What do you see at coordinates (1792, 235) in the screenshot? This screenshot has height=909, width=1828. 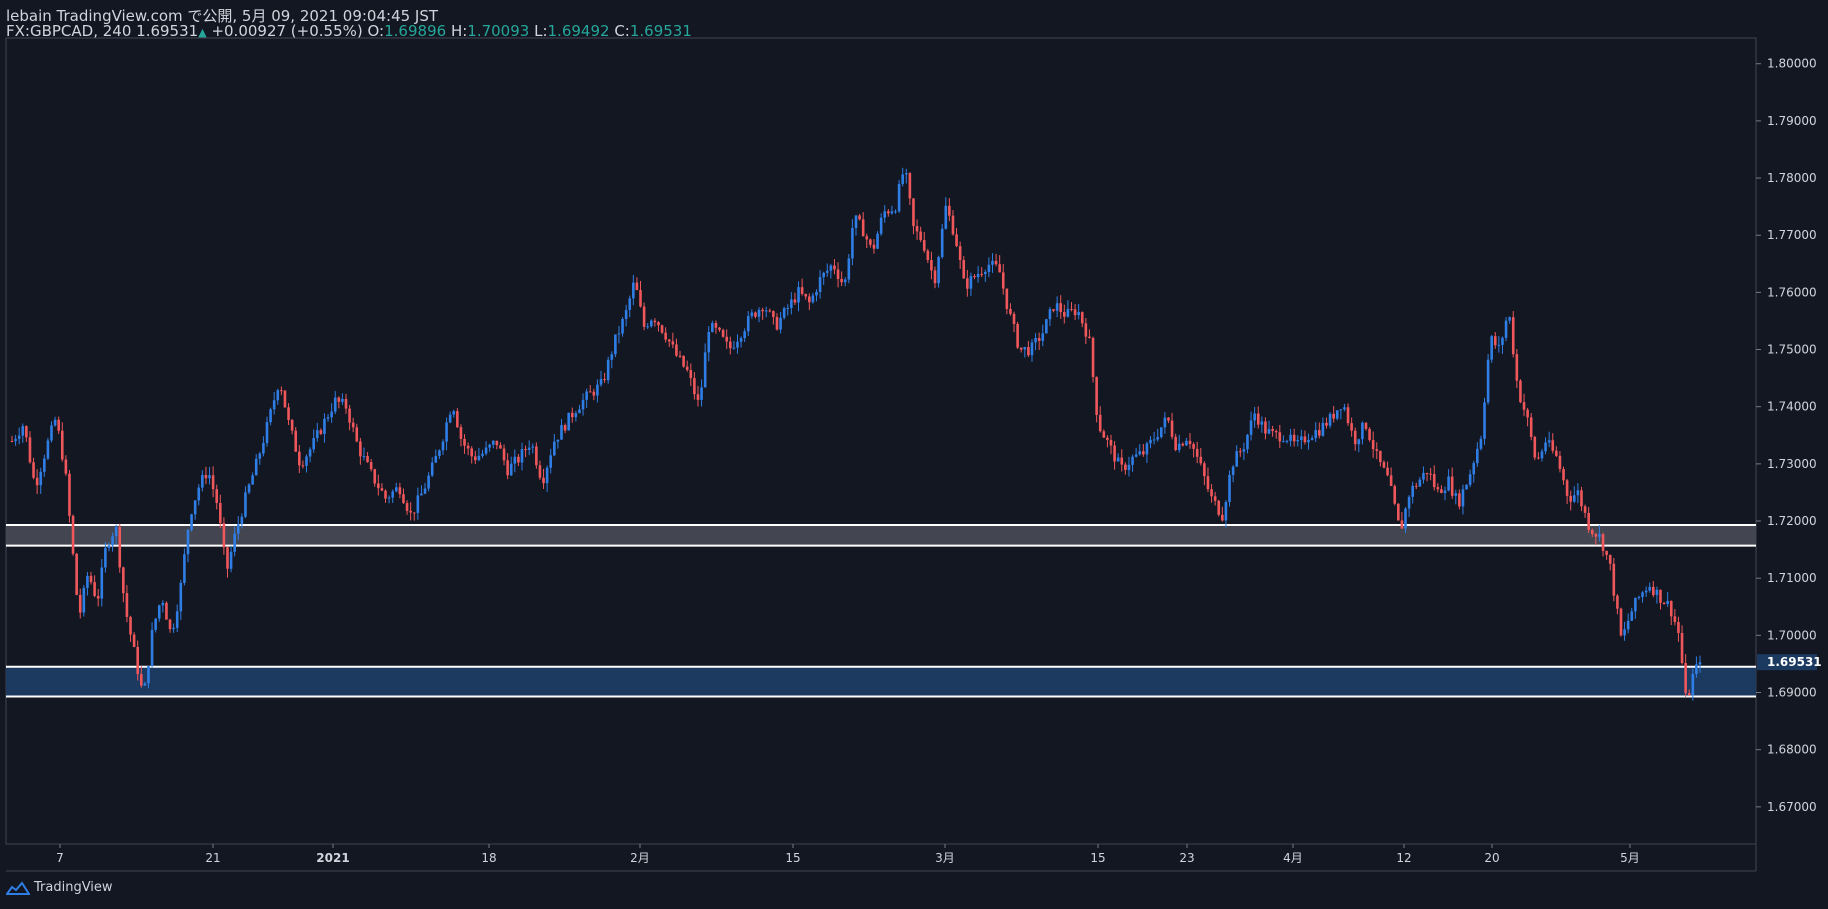 I see `y-tick-label: 1.77000` at bounding box center [1792, 235].